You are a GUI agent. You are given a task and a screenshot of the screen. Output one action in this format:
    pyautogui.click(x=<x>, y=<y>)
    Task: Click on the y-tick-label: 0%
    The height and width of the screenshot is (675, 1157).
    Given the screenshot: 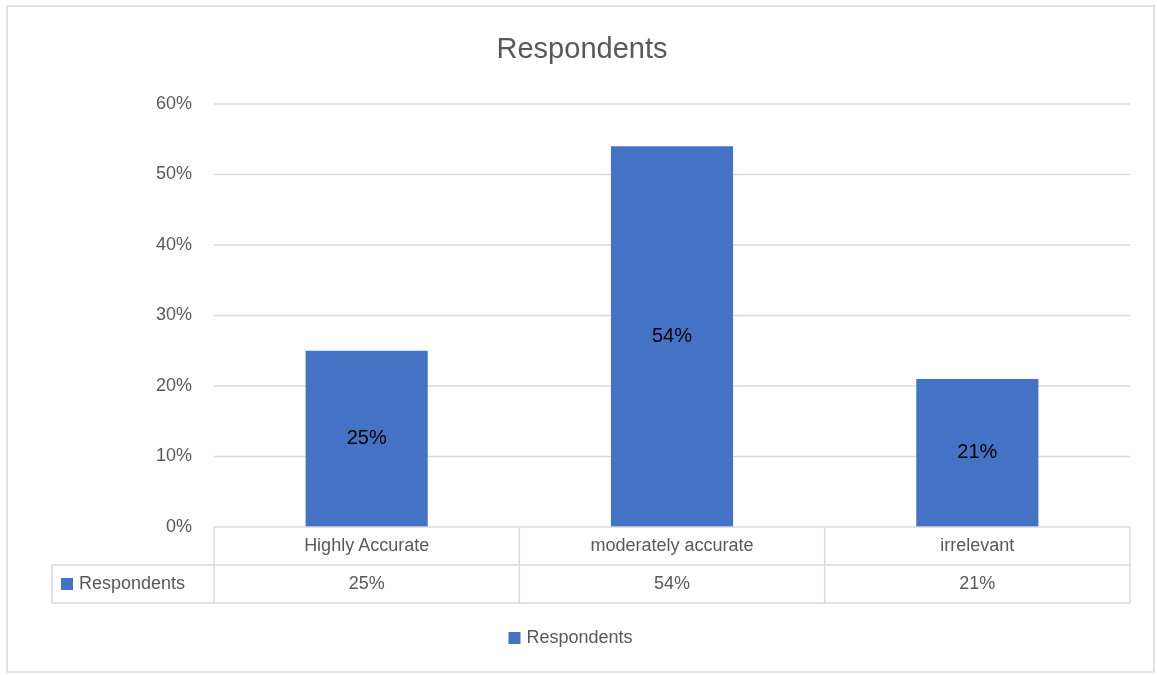 What is the action you would take?
    pyautogui.click(x=178, y=525)
    